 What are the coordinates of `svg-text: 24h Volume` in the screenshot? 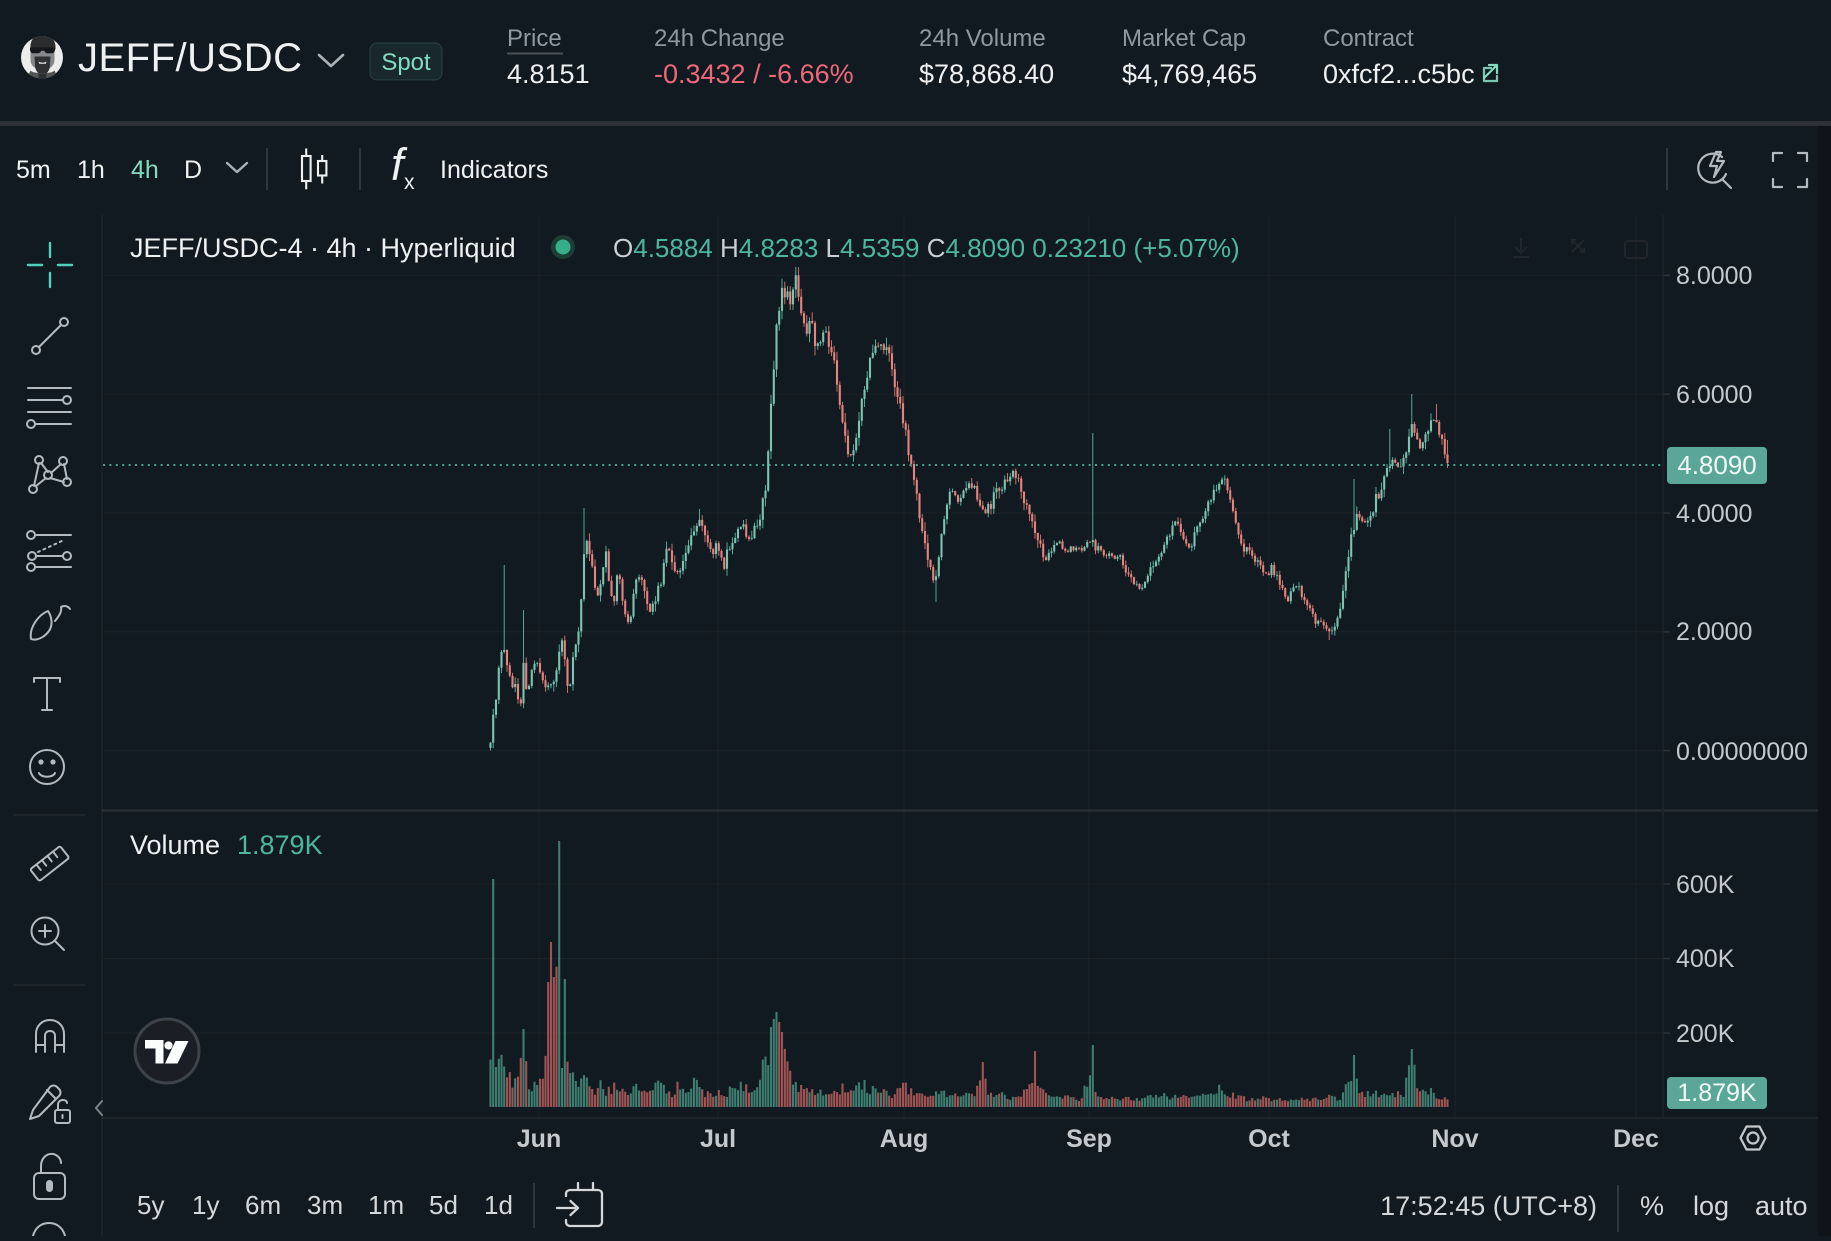 It's located at (982, 38).